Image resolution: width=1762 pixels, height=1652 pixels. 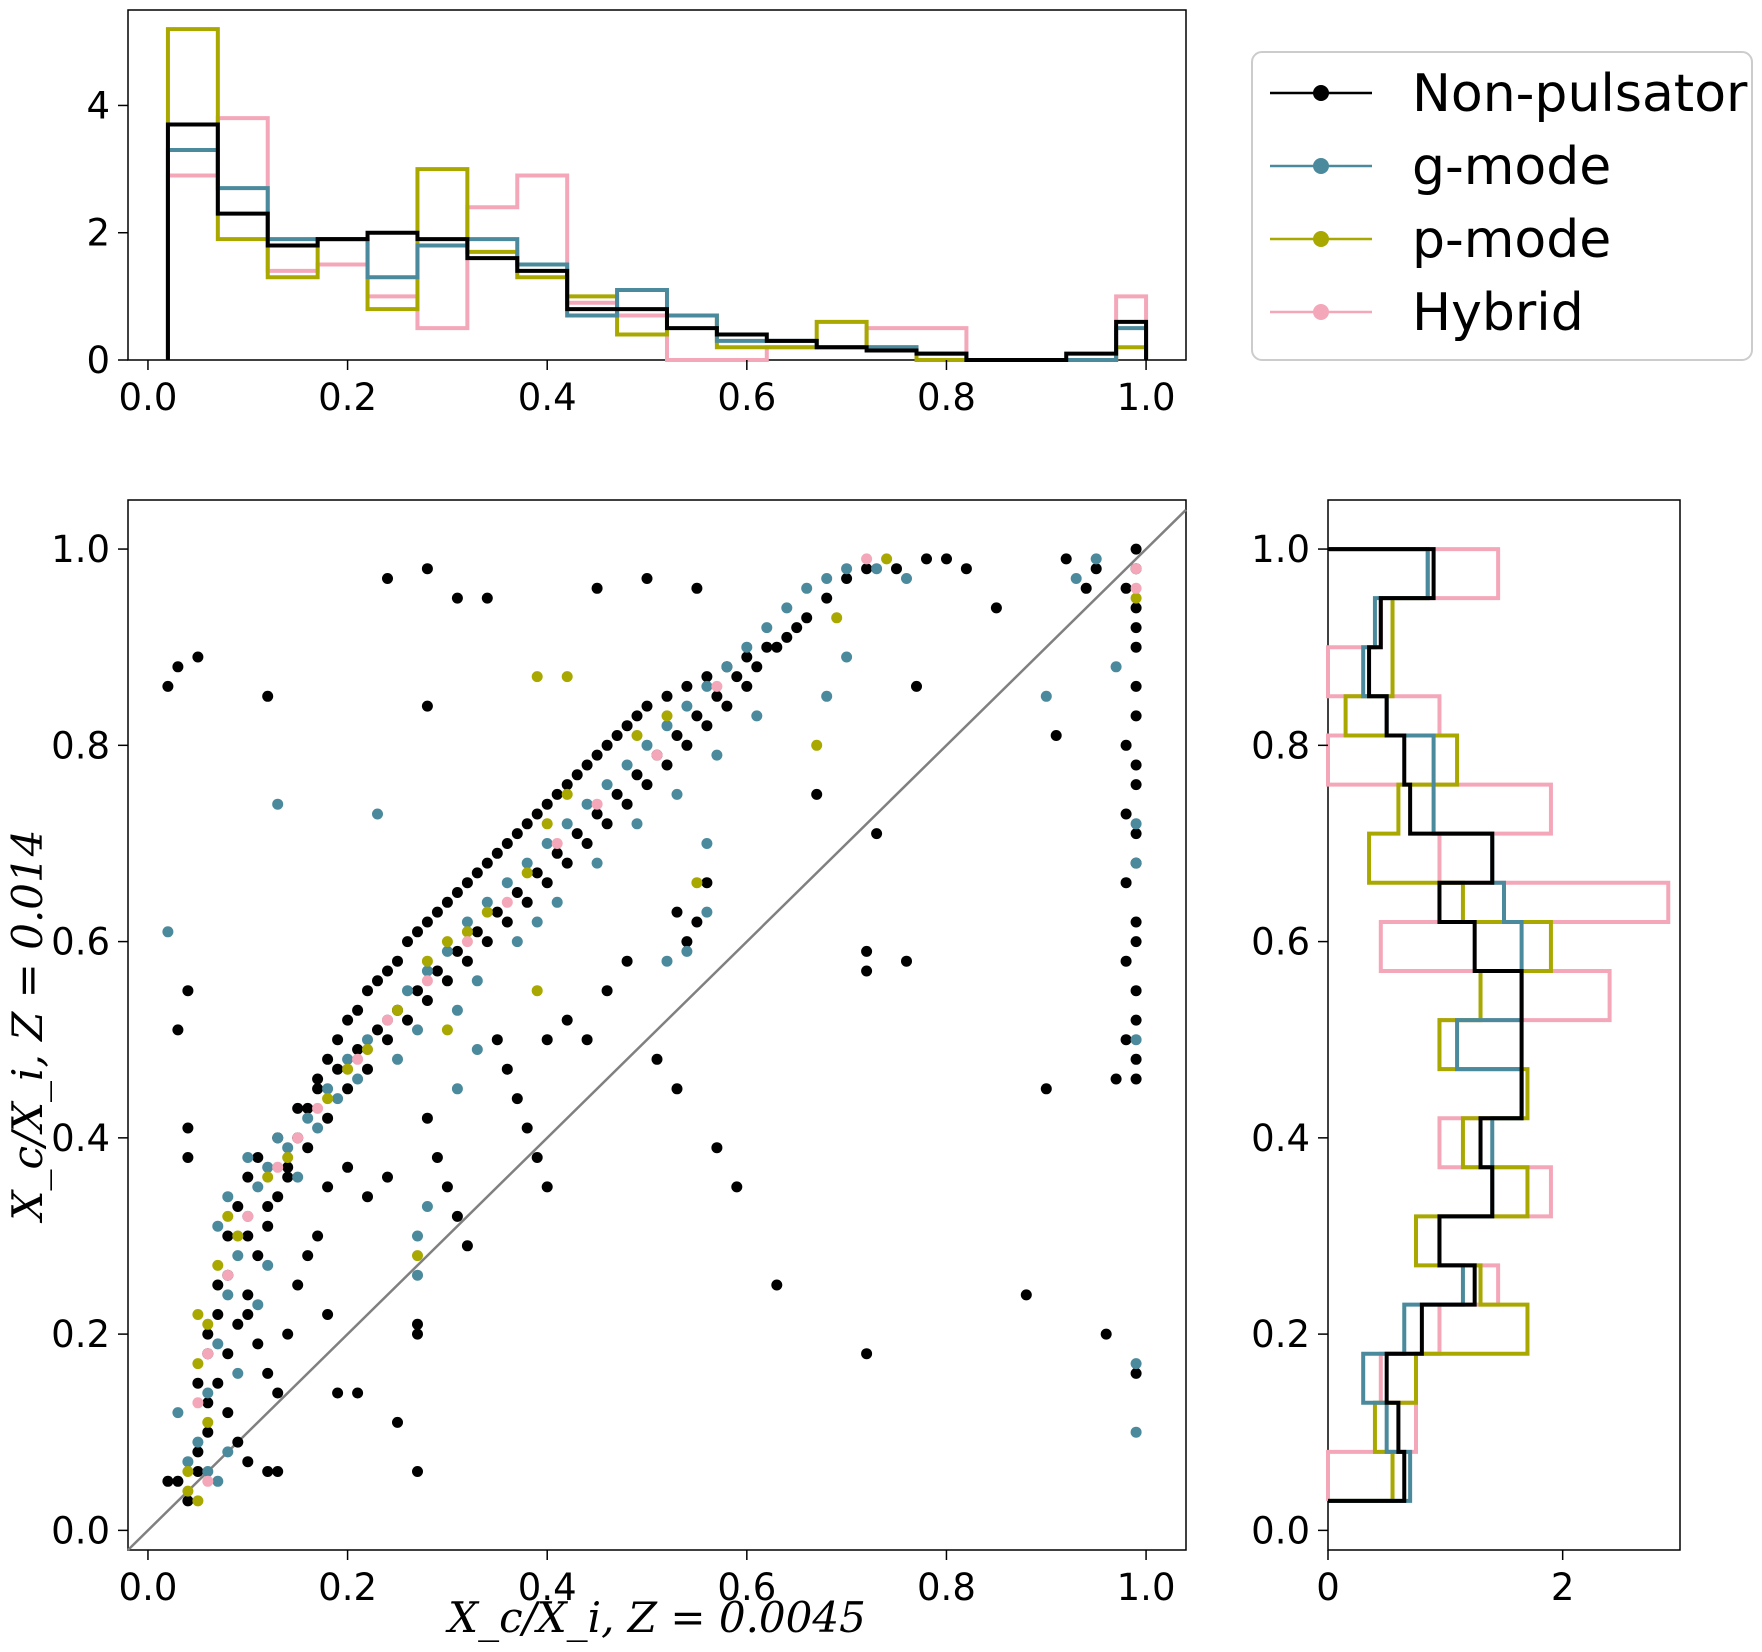 What do you see at coordinates (1280, 942) in the screenshot?
I see `right-y-tick-label: 0.6` at bounding box center [1280, 942].